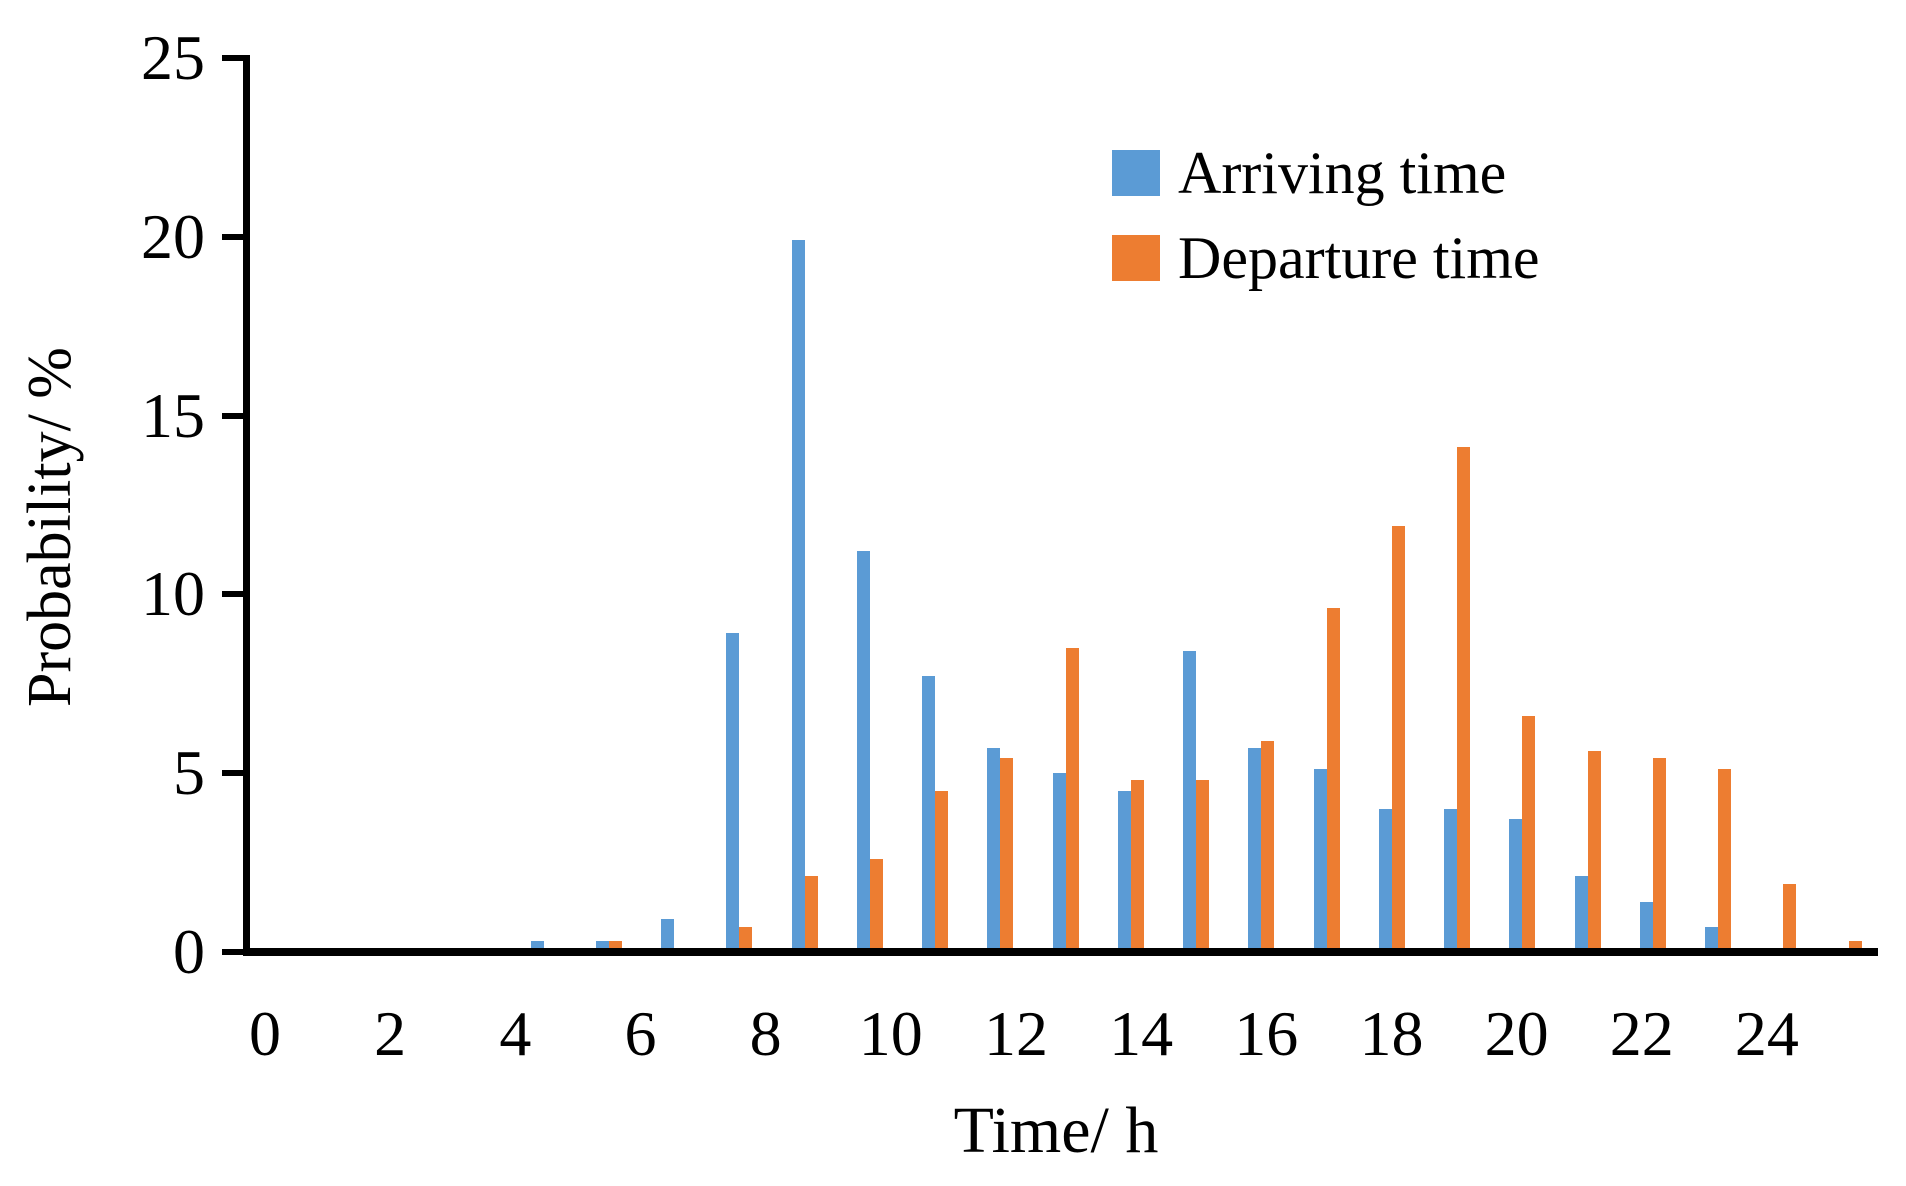 Image resolution: width=1906 pixels, height=1186 pixels. Describe the element at coordinates (1516, 1033) in the screenshot. I see `x-tick-label: 20` at that location.